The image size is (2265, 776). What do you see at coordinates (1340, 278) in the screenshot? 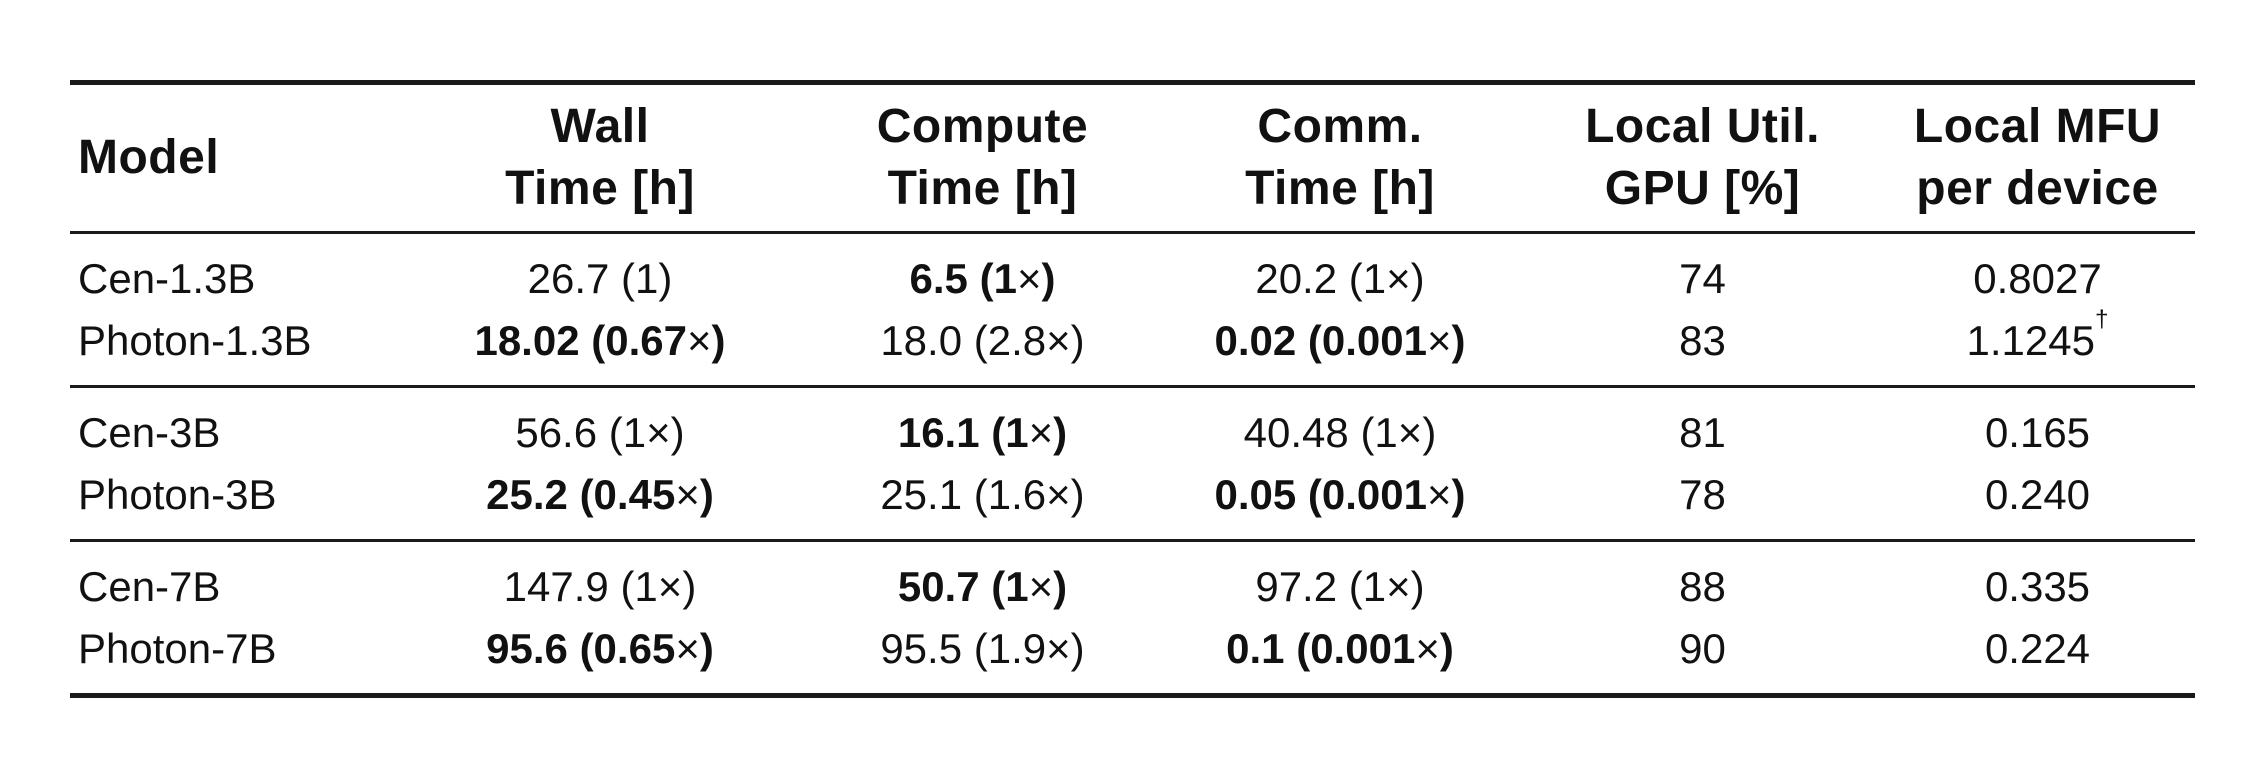
I see `comm-value-cell: 20.2 (1×)` at bounding box center [1340, 278].